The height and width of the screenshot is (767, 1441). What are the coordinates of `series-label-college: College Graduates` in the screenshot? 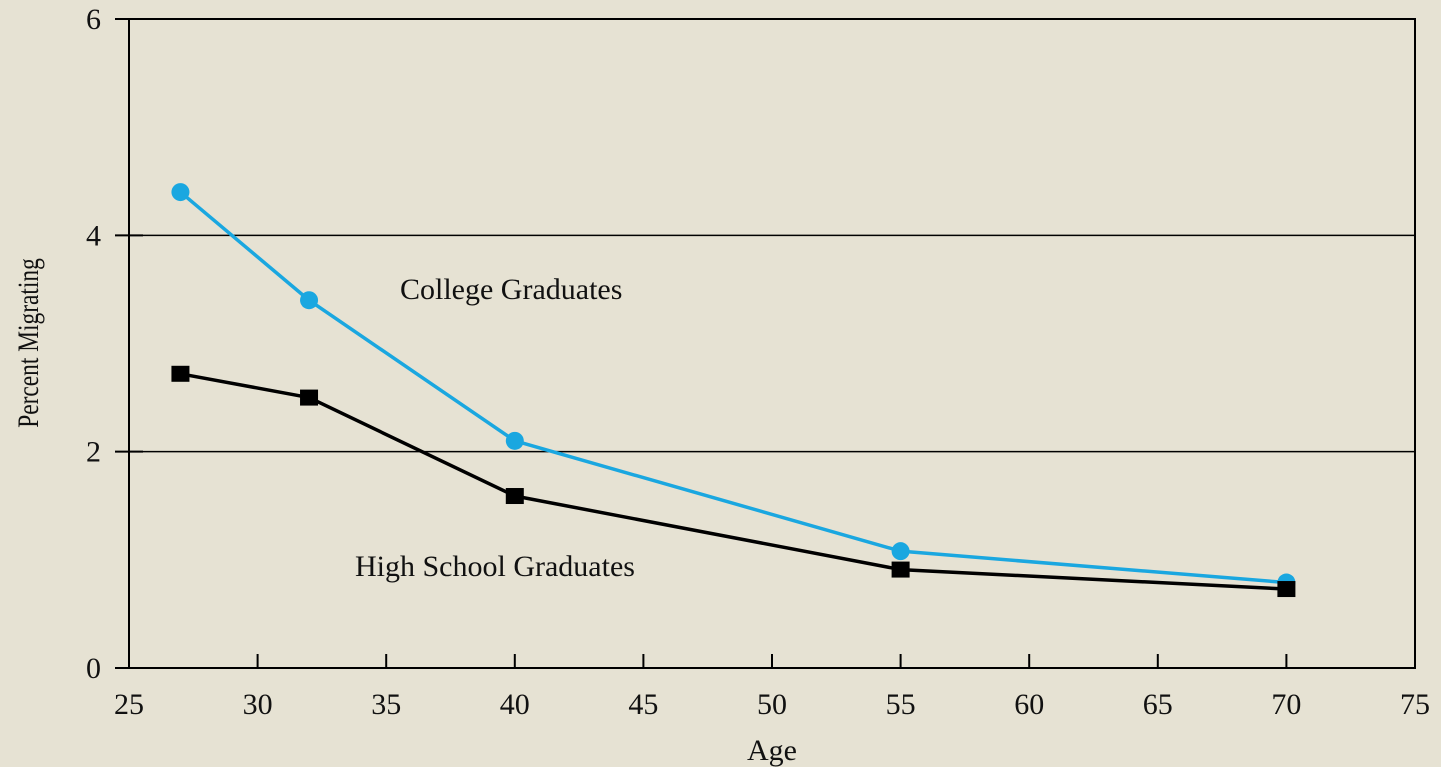 It's located at (511, 289).